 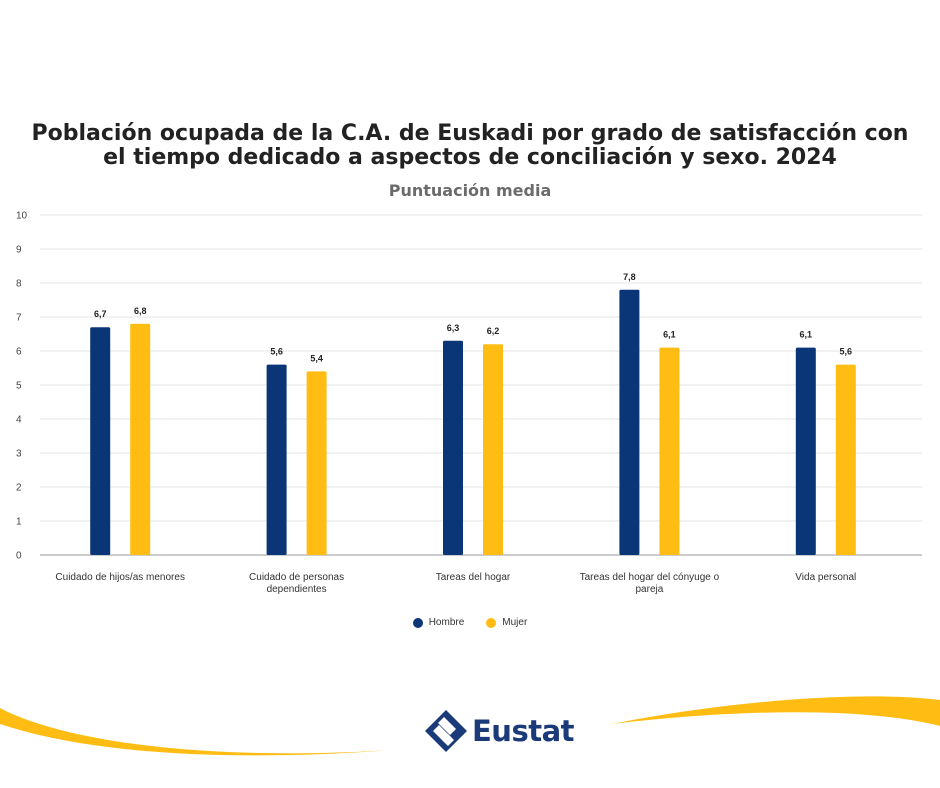 What do you see at coordinates (19, 488) in the screenshot?
I see `y-tick-label: 2` at bounding box center [19, 488].